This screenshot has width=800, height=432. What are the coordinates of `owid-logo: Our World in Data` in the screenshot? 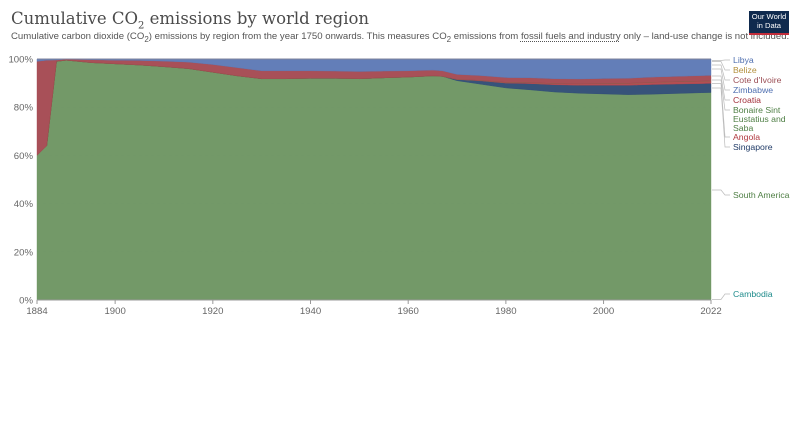 It's located at (769, 23).